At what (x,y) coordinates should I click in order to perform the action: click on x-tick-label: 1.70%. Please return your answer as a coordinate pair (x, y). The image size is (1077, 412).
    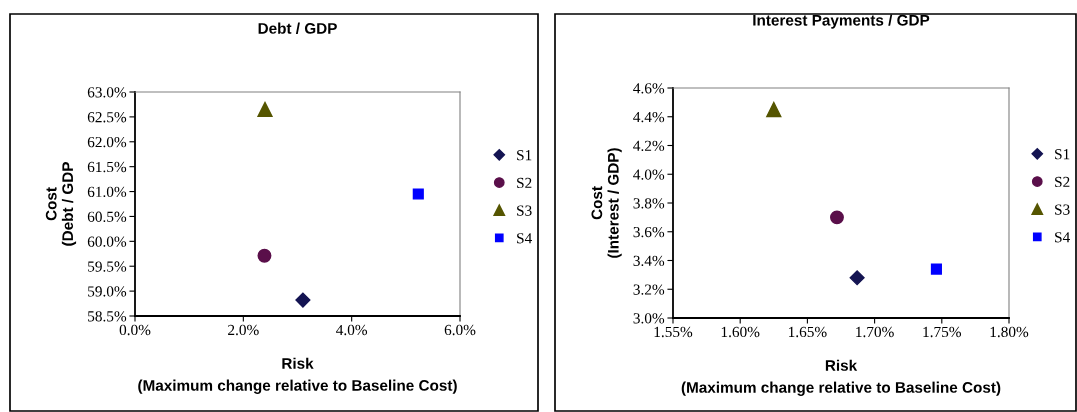
    Looking at the image, I should click on (875, 332).